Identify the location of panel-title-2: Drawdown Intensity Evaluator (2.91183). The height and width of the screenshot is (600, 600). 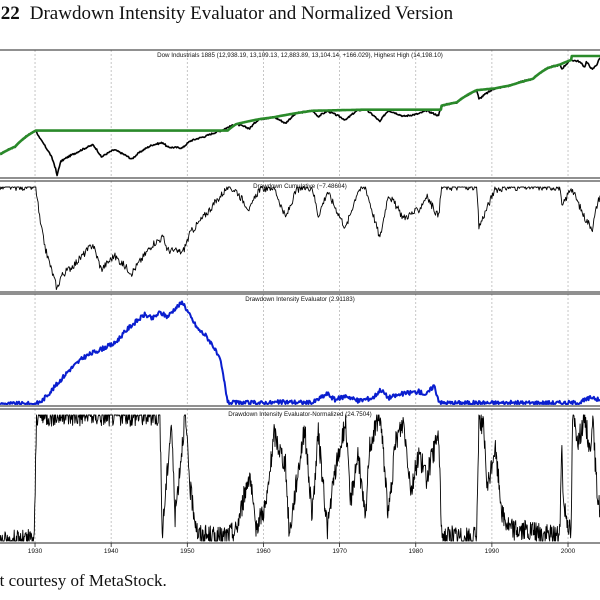
(300, 299).